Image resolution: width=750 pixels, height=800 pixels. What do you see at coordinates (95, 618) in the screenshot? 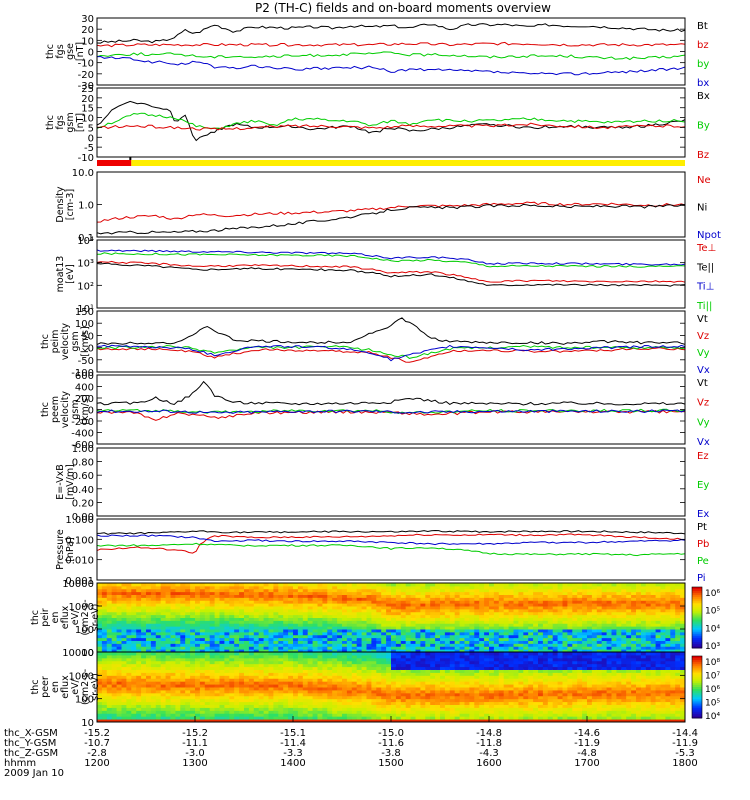
I see `y-axis-label: sr-eV)` at bounding box center [95, 618].